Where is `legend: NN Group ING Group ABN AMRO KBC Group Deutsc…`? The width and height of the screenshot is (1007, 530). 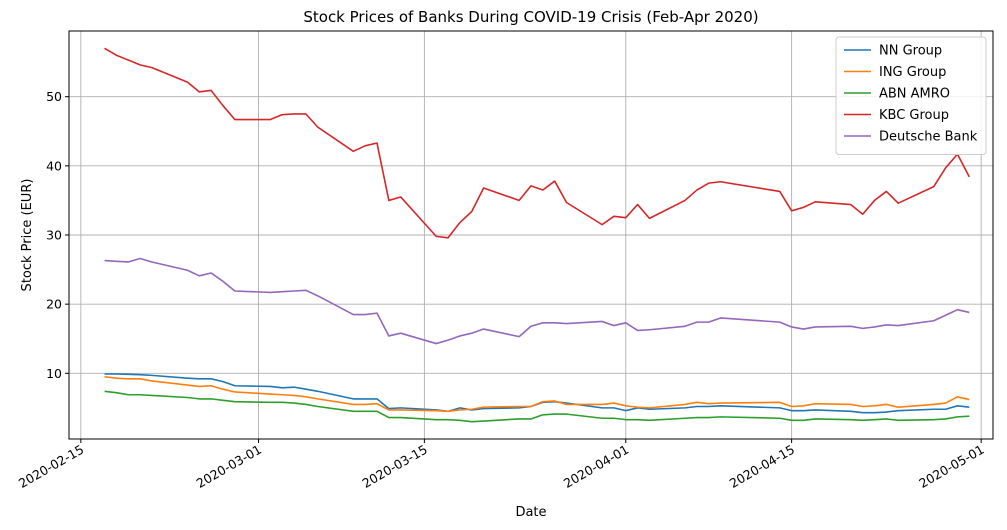
legend: NN Group ING Group ABN AMRO KBC Group Deutsc… is located at coordinates (911, 95).